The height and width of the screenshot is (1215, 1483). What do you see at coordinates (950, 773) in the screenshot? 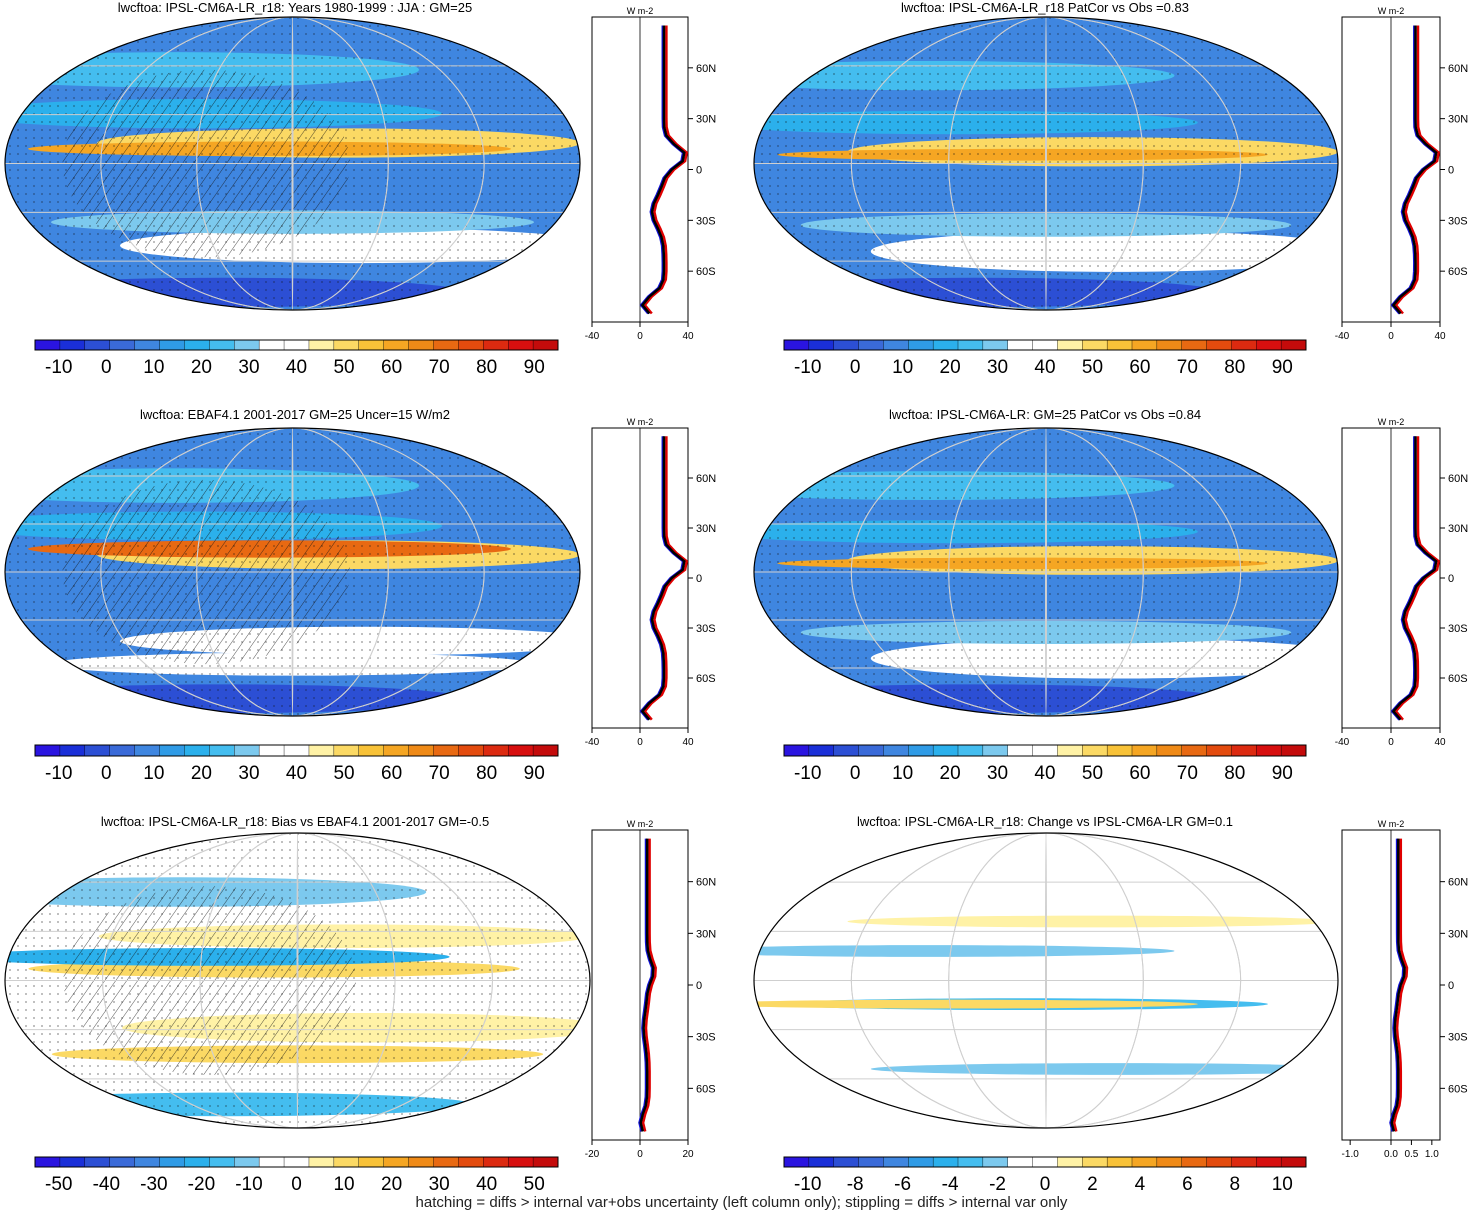
I see `colorbar-label: 20` at bounding box center [950, 773].